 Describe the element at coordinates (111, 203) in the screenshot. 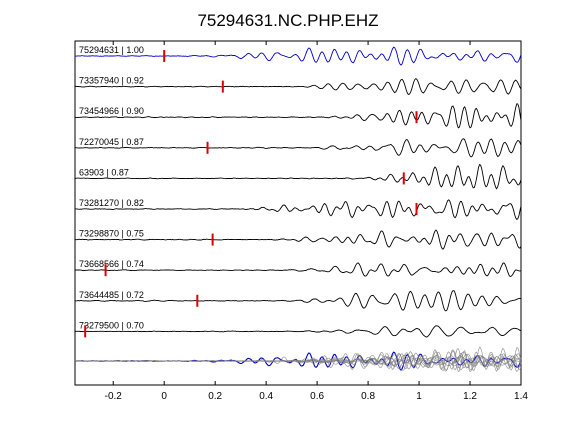

I see `trace-label: 73281270 | 0.82` at that location.